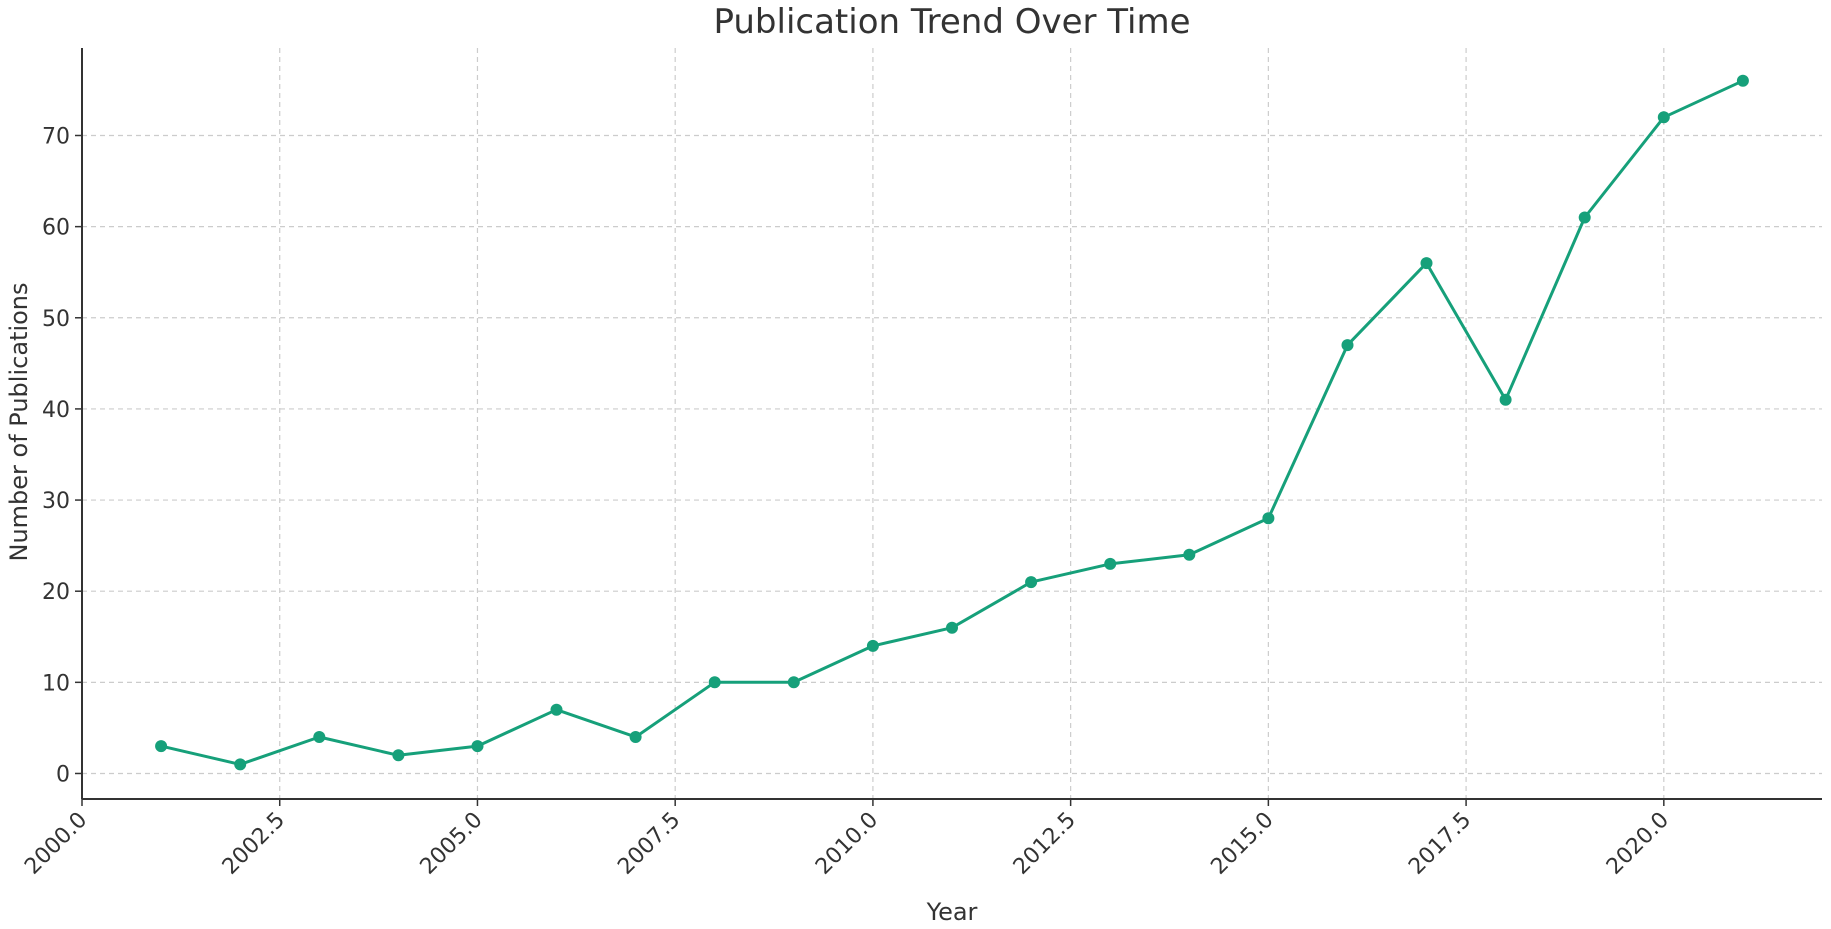  I want to click on y-tick-label: 10, so click(56, 683).